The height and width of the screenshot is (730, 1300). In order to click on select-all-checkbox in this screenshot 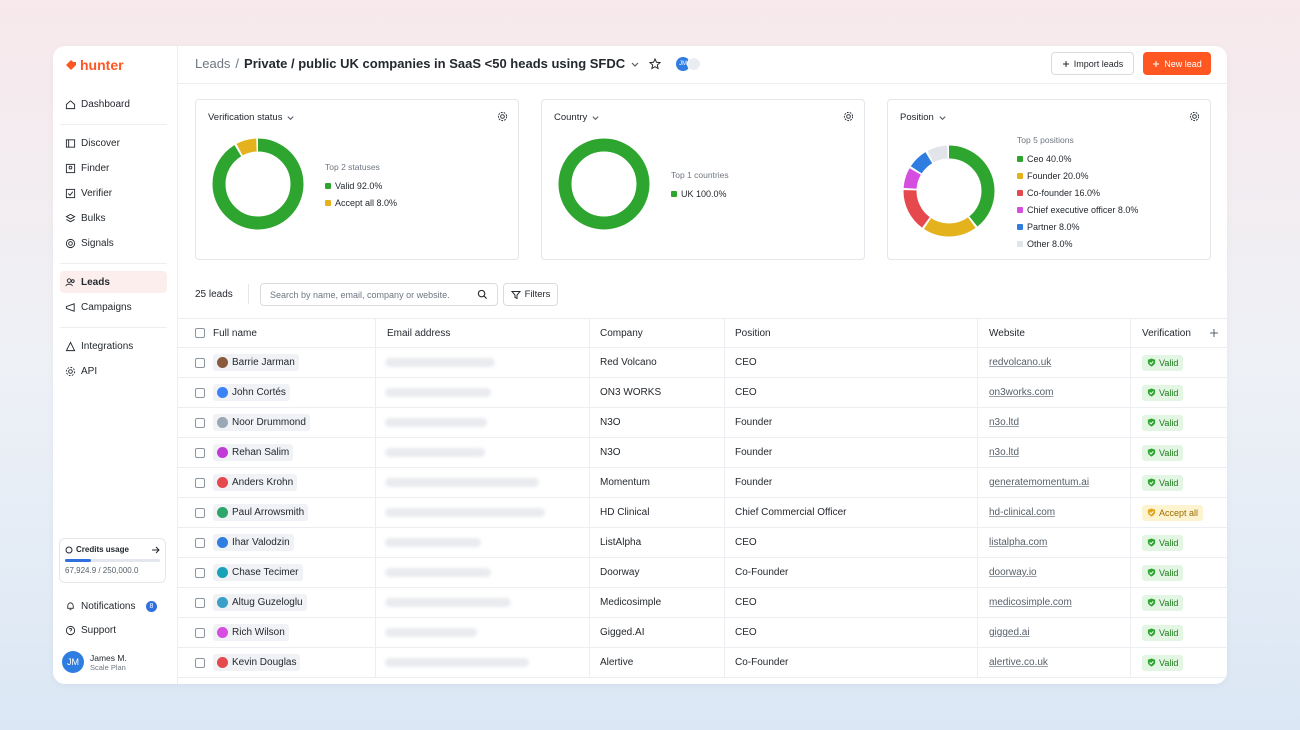, I will do `click(200, 333)`.